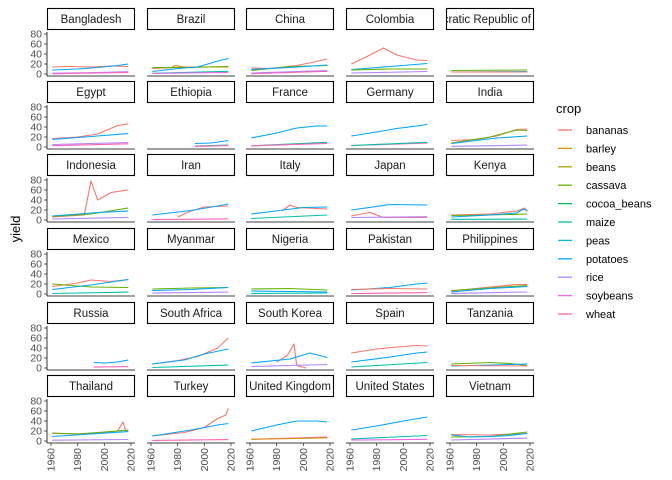  Describe the element at coordinates (390, 188) in the screenshot. I see `facet-panel: Japan` at that location.